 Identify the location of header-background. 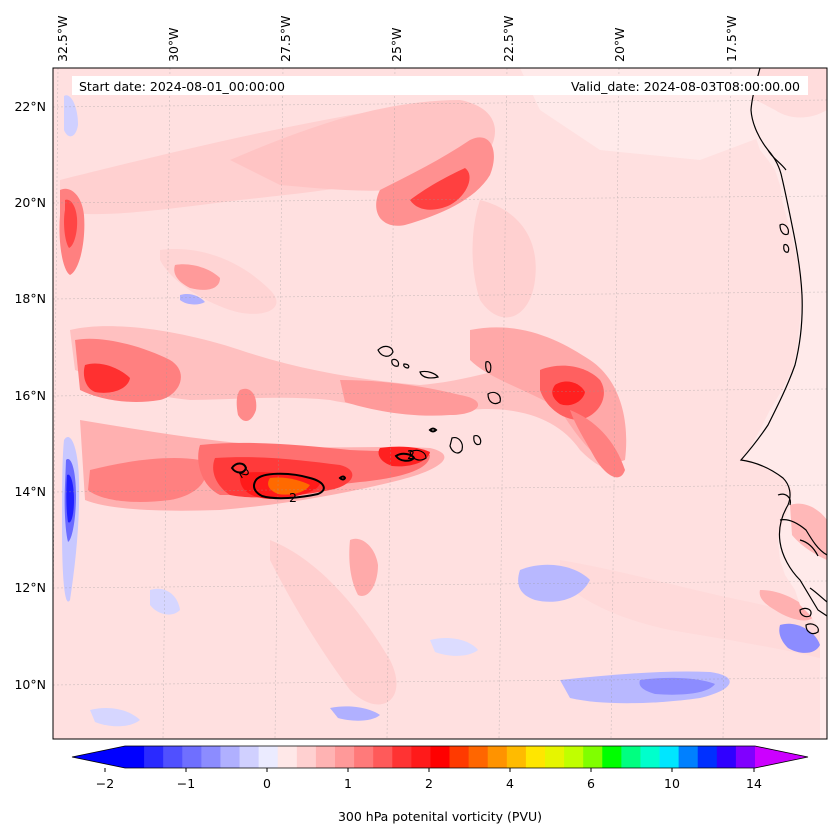
(440, 85).